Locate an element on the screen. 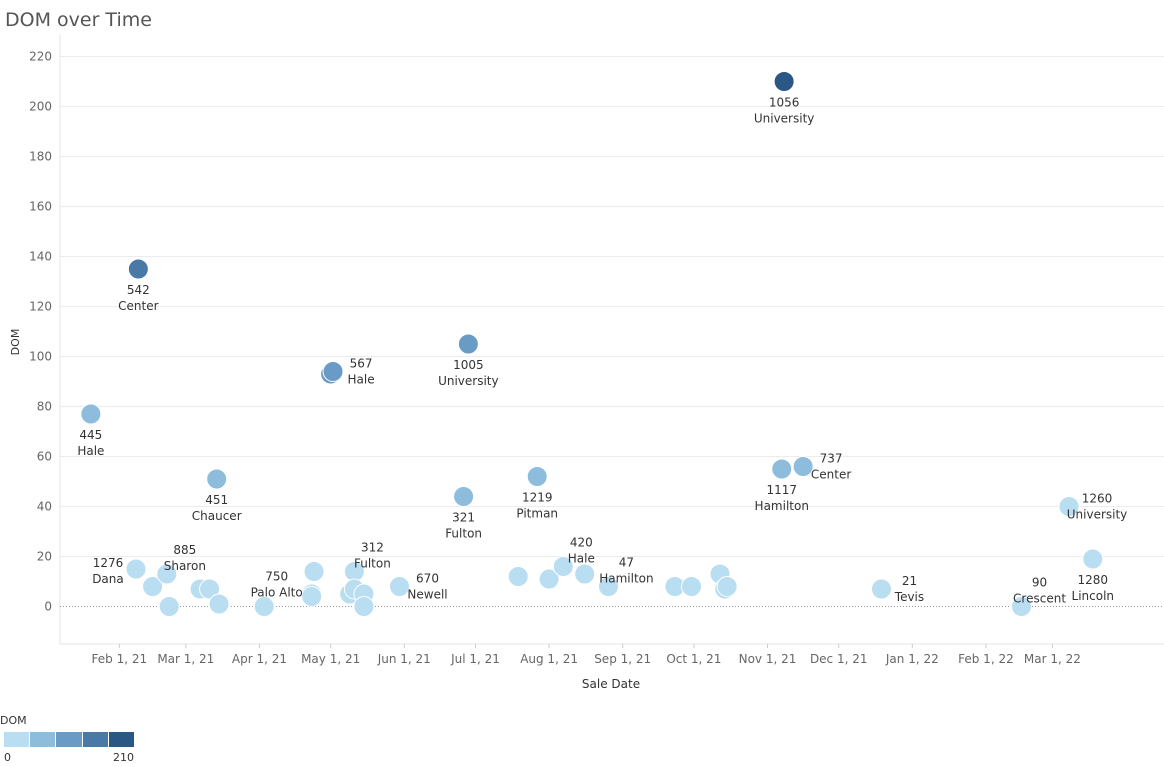 The width and height of the screenshot is (1164, 767). y-tick-label: 80 is located at coordinates (44, 407).